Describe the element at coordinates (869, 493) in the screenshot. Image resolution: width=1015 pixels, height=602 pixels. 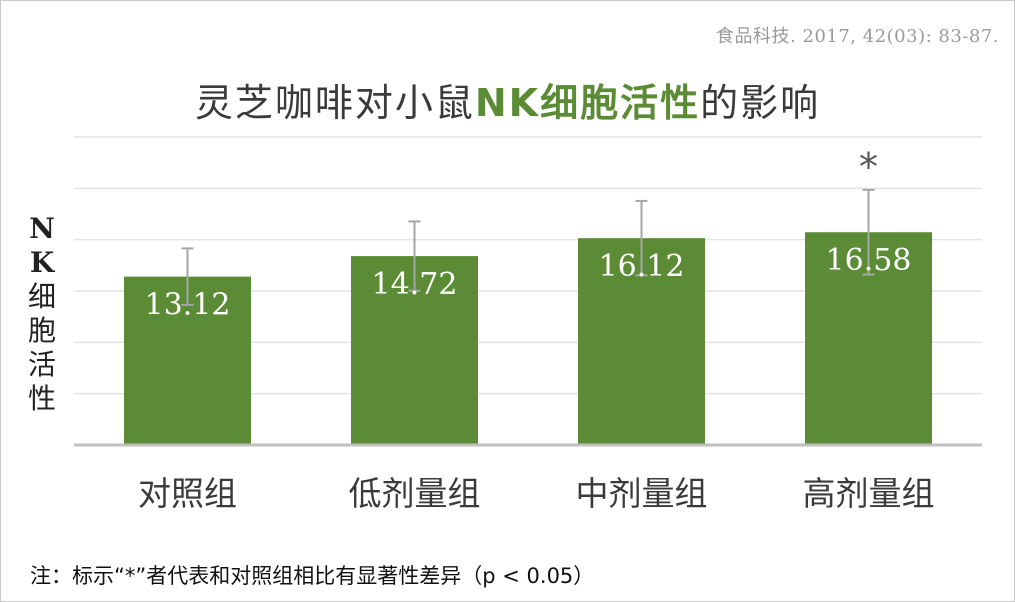
I see `x-tick-label: 高剂量组` at that location.